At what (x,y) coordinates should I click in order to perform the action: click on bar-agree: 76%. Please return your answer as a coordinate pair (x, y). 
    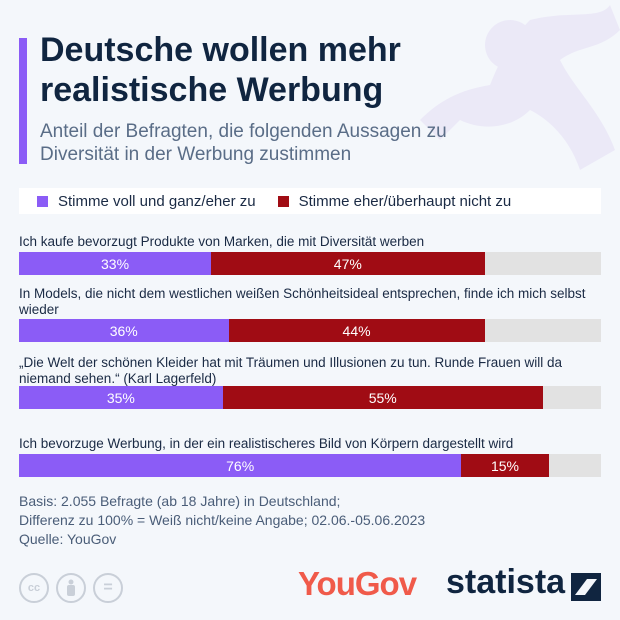
    Looking at the image, I should click on (240, 465).